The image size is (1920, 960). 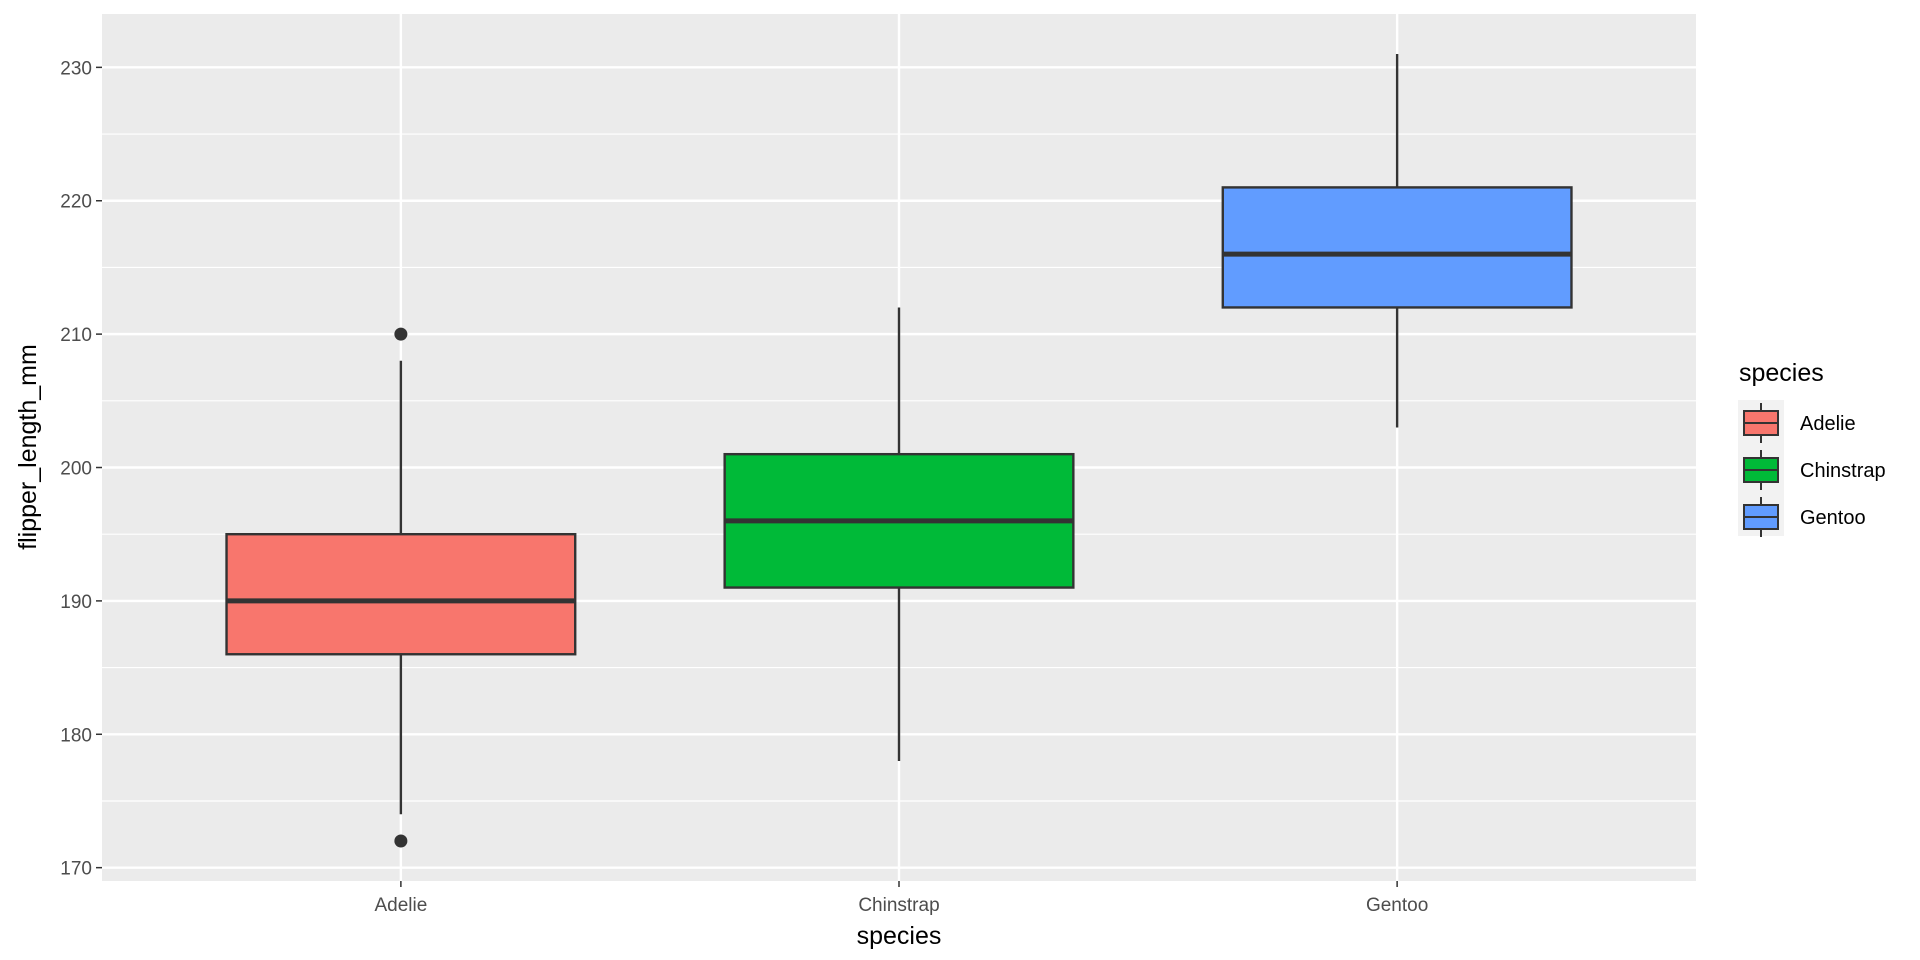 What do you see at coordinates (76, 869) in the screenshot?
I see `y-tick-label: 170` at bounding box center [76, 869].